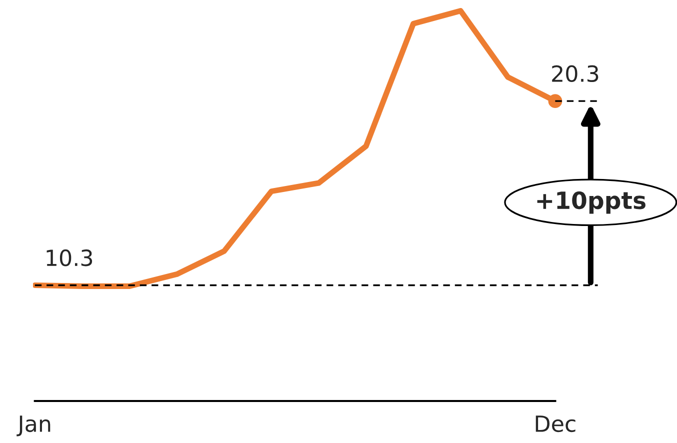  I want to click on x-tick-label: Dec, so click(556, 424).